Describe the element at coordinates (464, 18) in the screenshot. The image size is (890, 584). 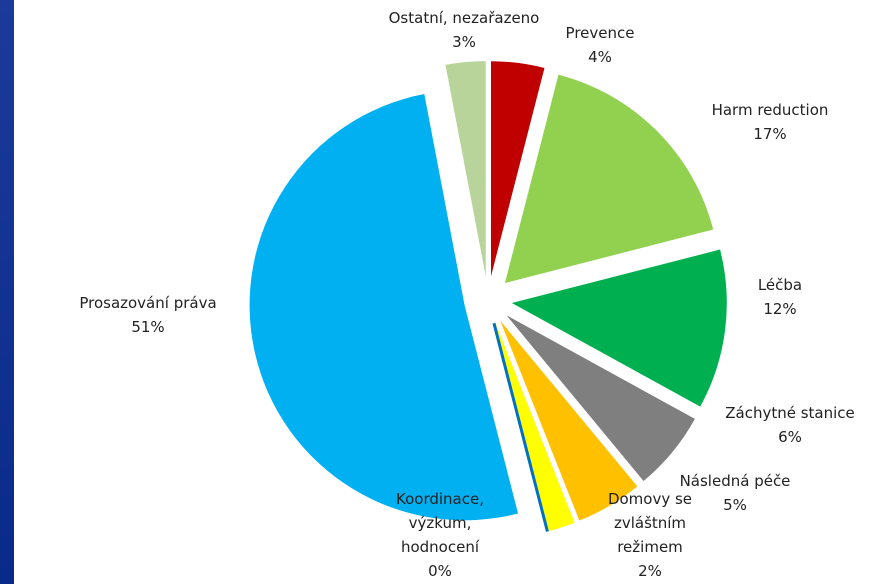
I see `category-label: Ostatní, nezařazeno` at that location.